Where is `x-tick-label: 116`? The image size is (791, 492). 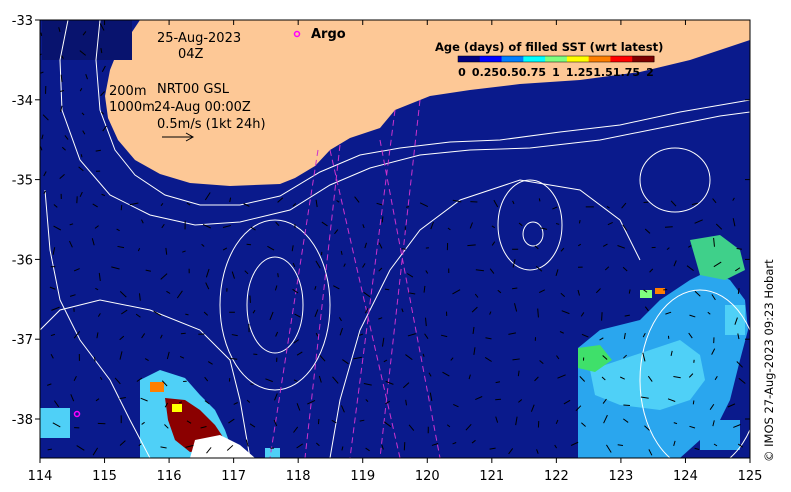
x-tick-label: 116 is located at coordinates (169, 476).